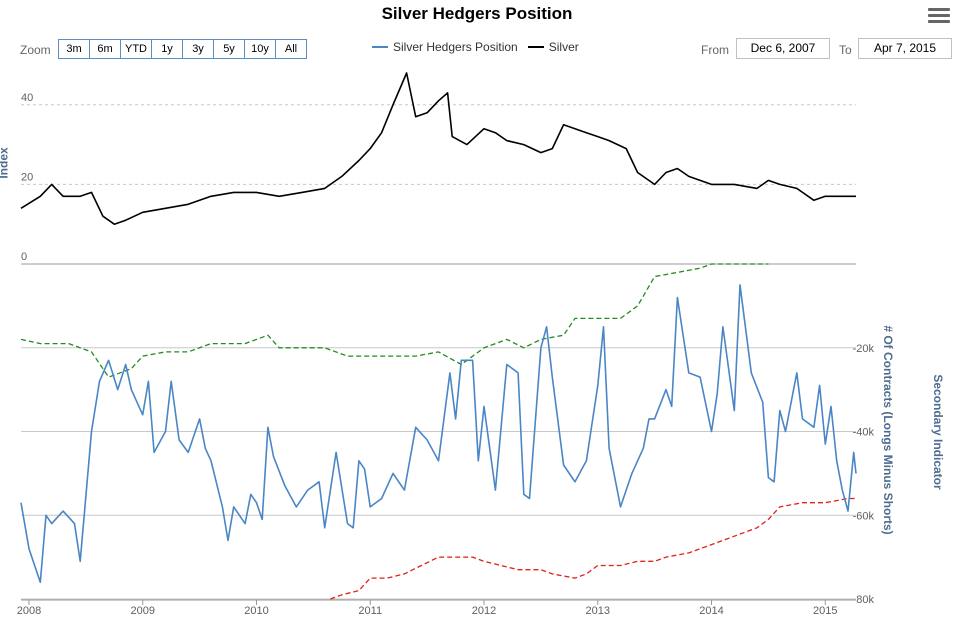 This screenshot has height=623, width=954. Describe the element at coordinates (74, 49) in the screenshot. I see `zoom-3m-button: 3m` at that location.